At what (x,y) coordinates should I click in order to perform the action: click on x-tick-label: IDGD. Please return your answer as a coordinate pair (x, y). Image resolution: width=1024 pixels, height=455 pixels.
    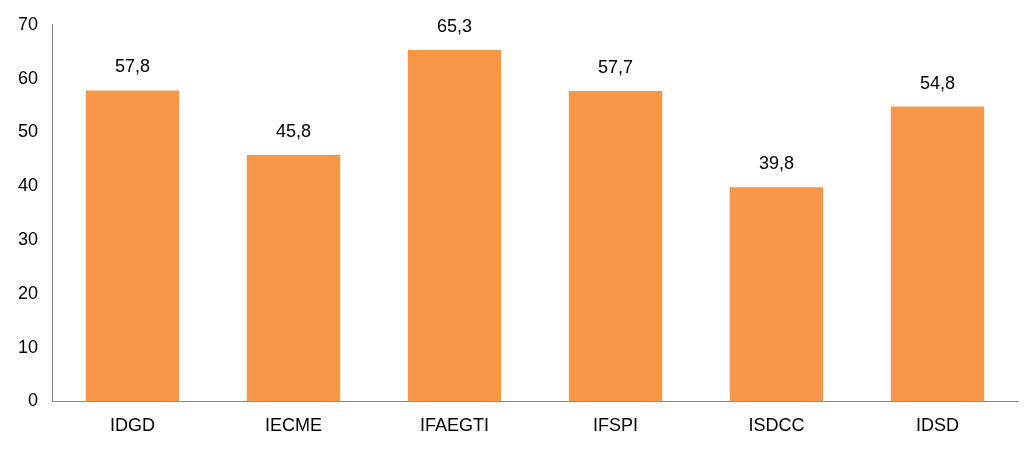
    Looking at the image, I should click on (133, 425).